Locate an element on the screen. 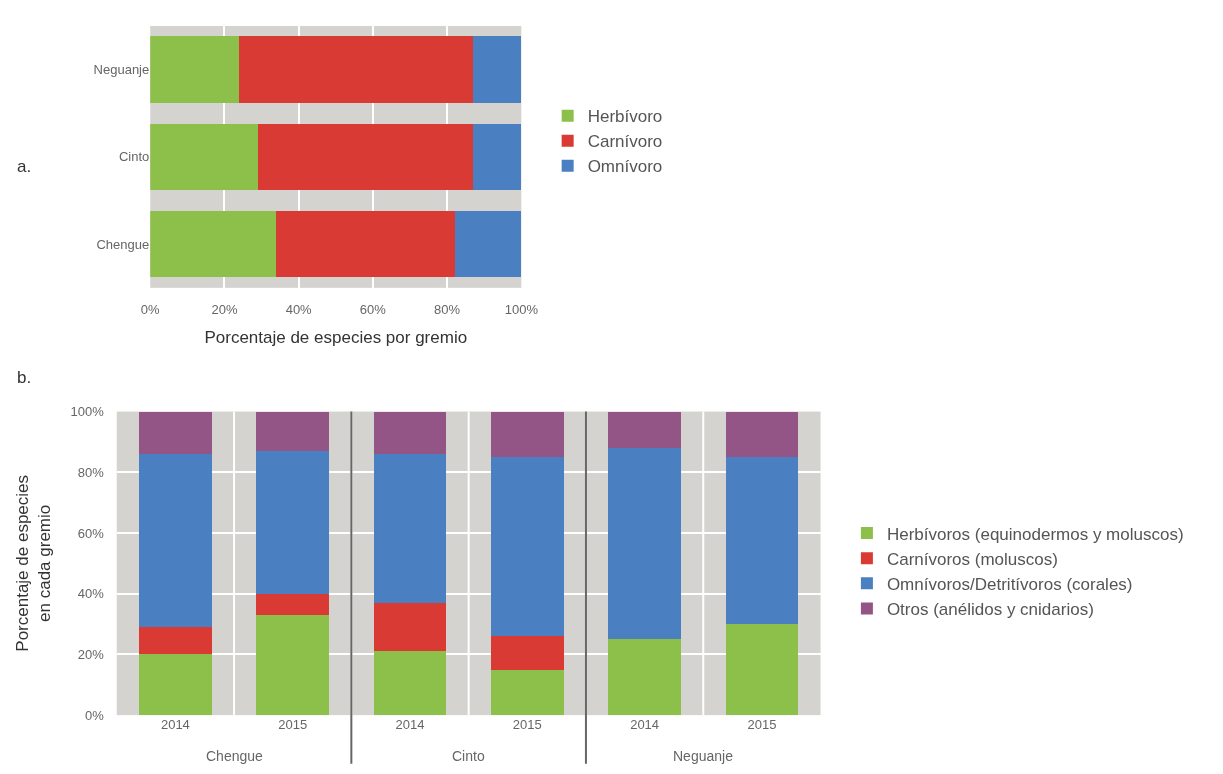  y-tick-label: 100% is located at coordinates (87, 412).